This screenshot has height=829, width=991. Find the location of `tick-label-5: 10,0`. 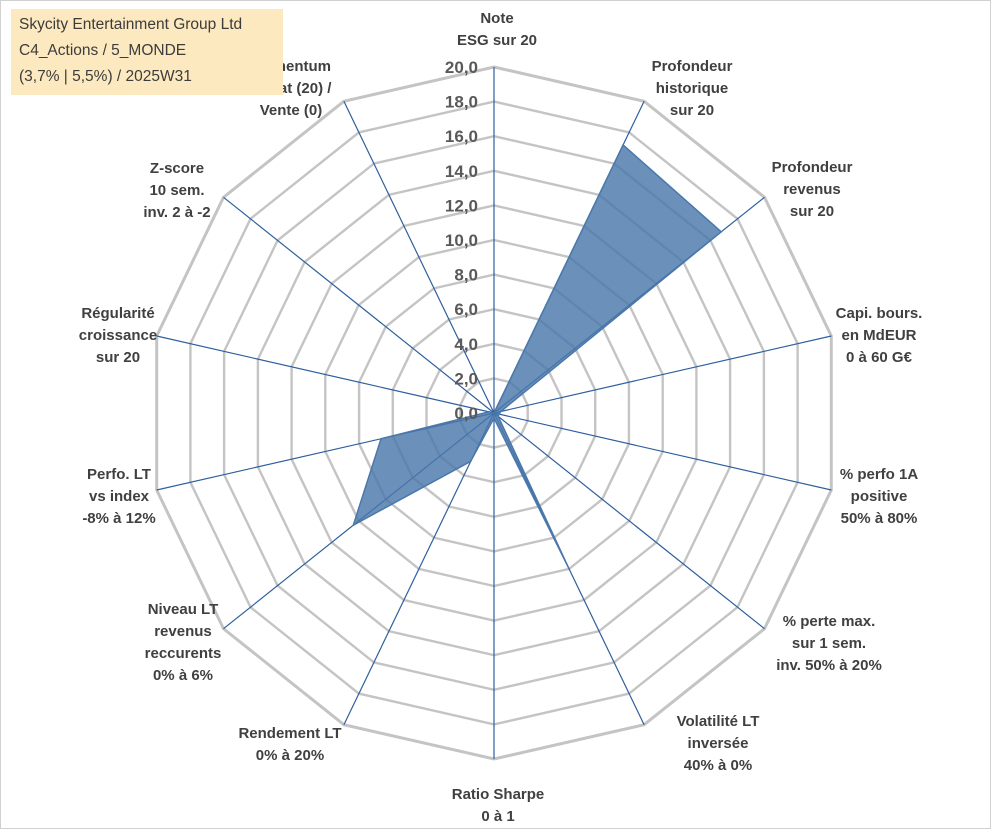

tick-label-5: 10,0 is located at coordinates (461, 240).